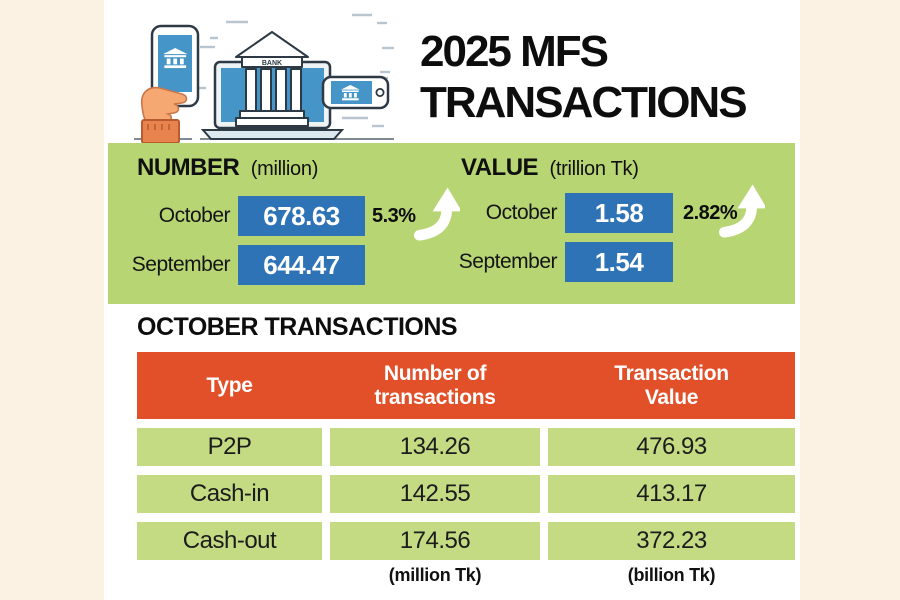 The image size is (900, 600). Describe the element at coordinates (671, 575) in the screenshot. I see `footnote-value-unit: (billion Tk)` at that location.